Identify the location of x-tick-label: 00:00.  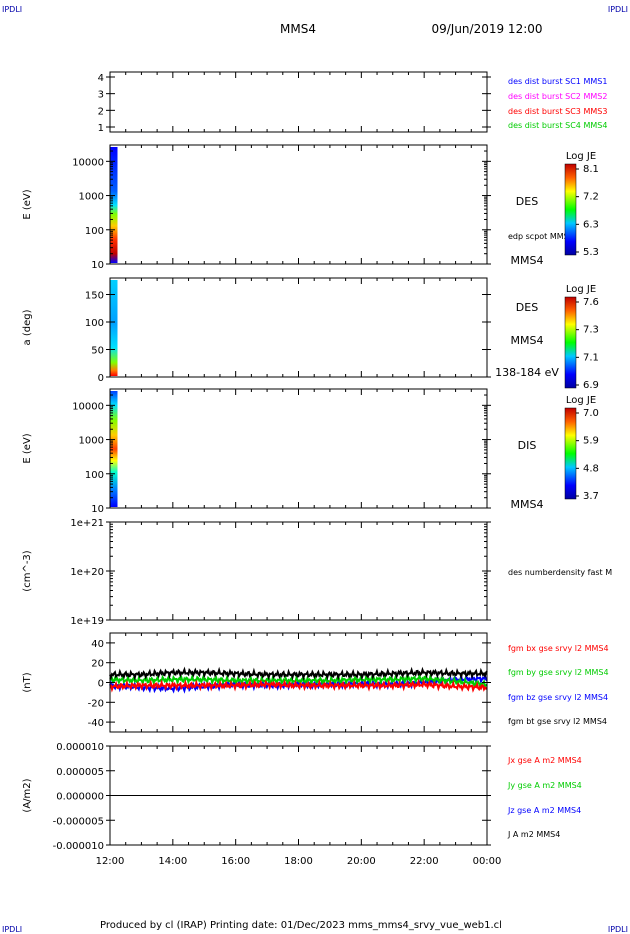
(487, 861).